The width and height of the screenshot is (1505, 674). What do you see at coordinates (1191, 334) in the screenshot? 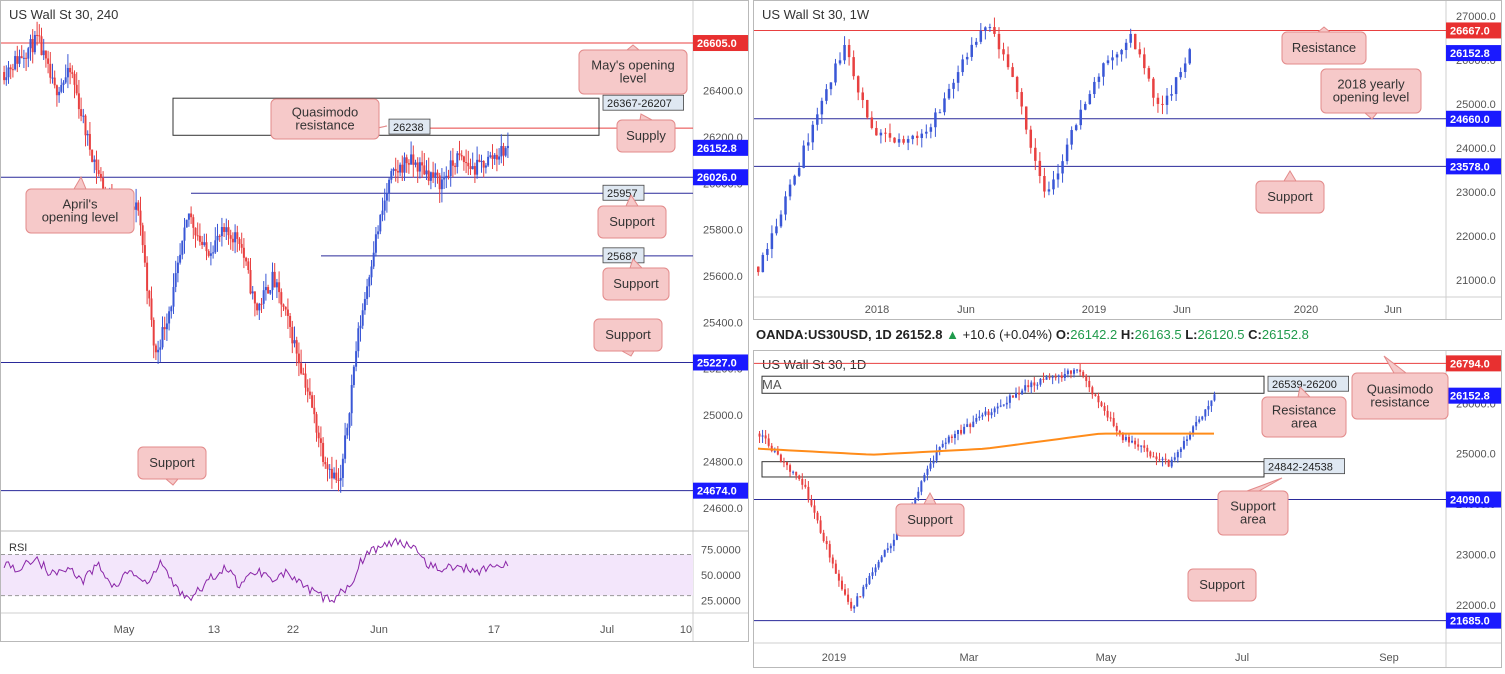
I see `ohlc-l-label: L:` at bounding box center [1191, 334].